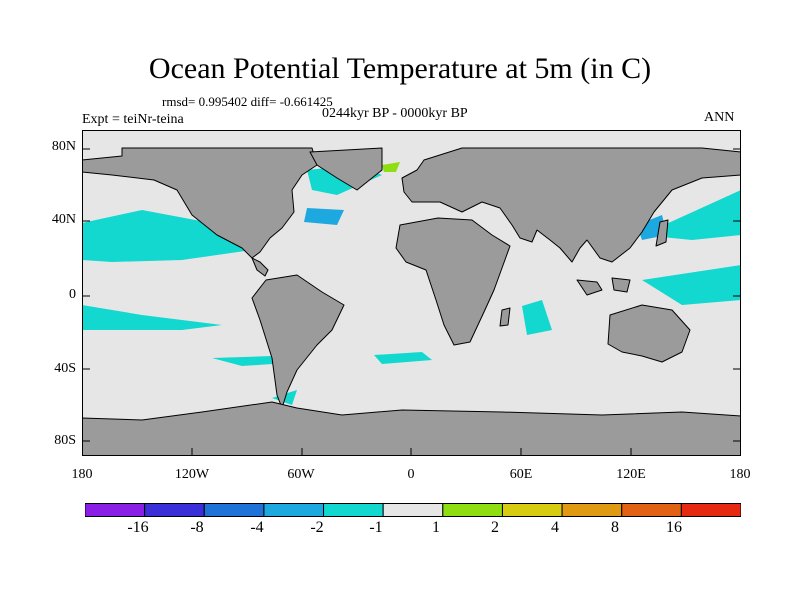 This screenshot has width=800, height=600. What do you see at coordinates (621, 285) in the screenshot?
I see `maritime-continent-b` at bounding box center [621, 285].